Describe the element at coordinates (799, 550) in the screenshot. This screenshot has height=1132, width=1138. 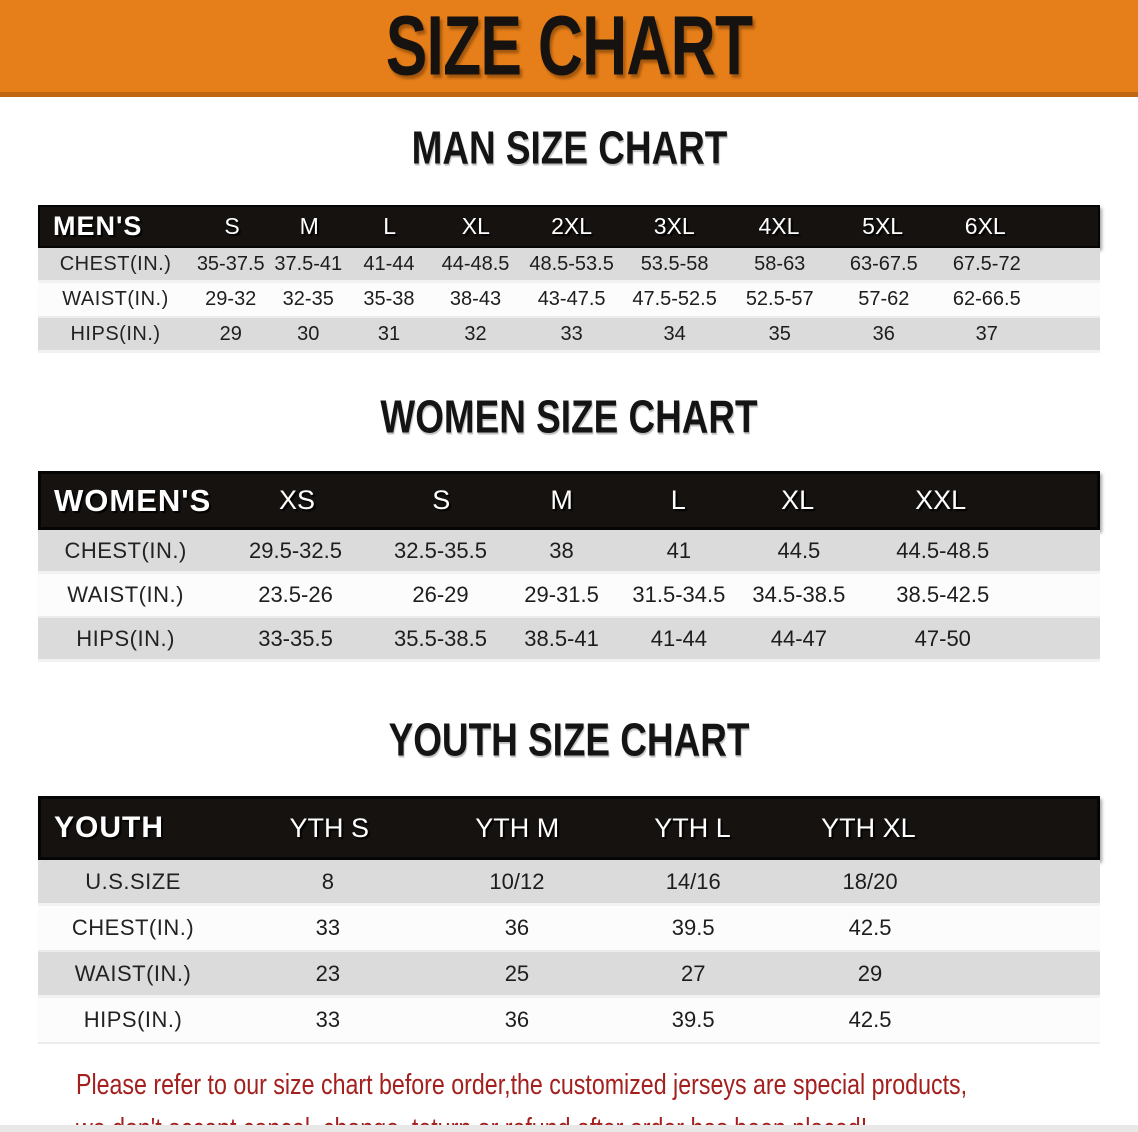
I see `cell-value: 44.5` at that location.